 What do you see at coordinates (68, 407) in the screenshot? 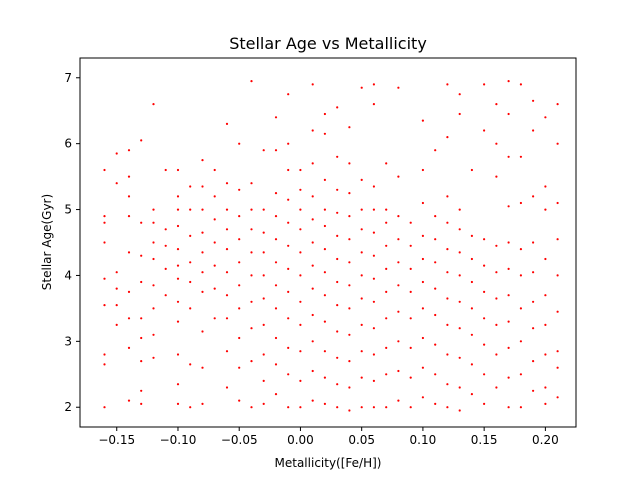
I see `y-tick-label: 2` at bounding box center [68, 407].